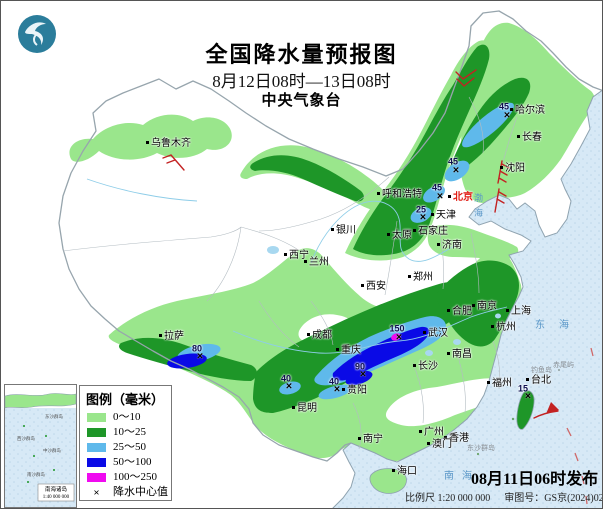  Describe the element at coordinates (319, 336) in the screenshot. I see `city-label: 成都` at that location.